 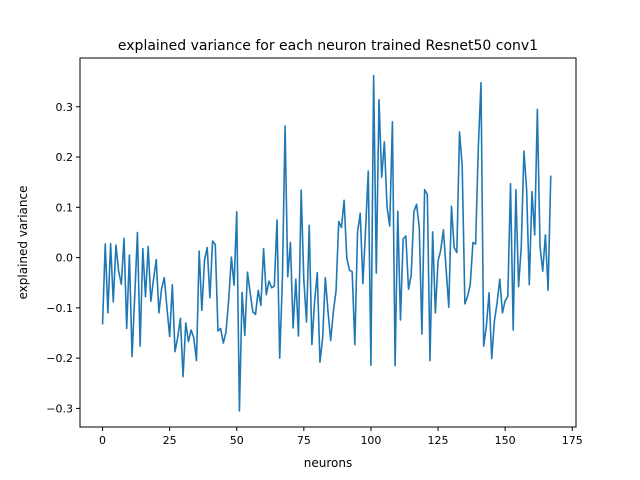 What do you see at coordinates (328, 463) in the screenshot?
I see `x-axis-label: neurons` at bounding box center [328, 463].